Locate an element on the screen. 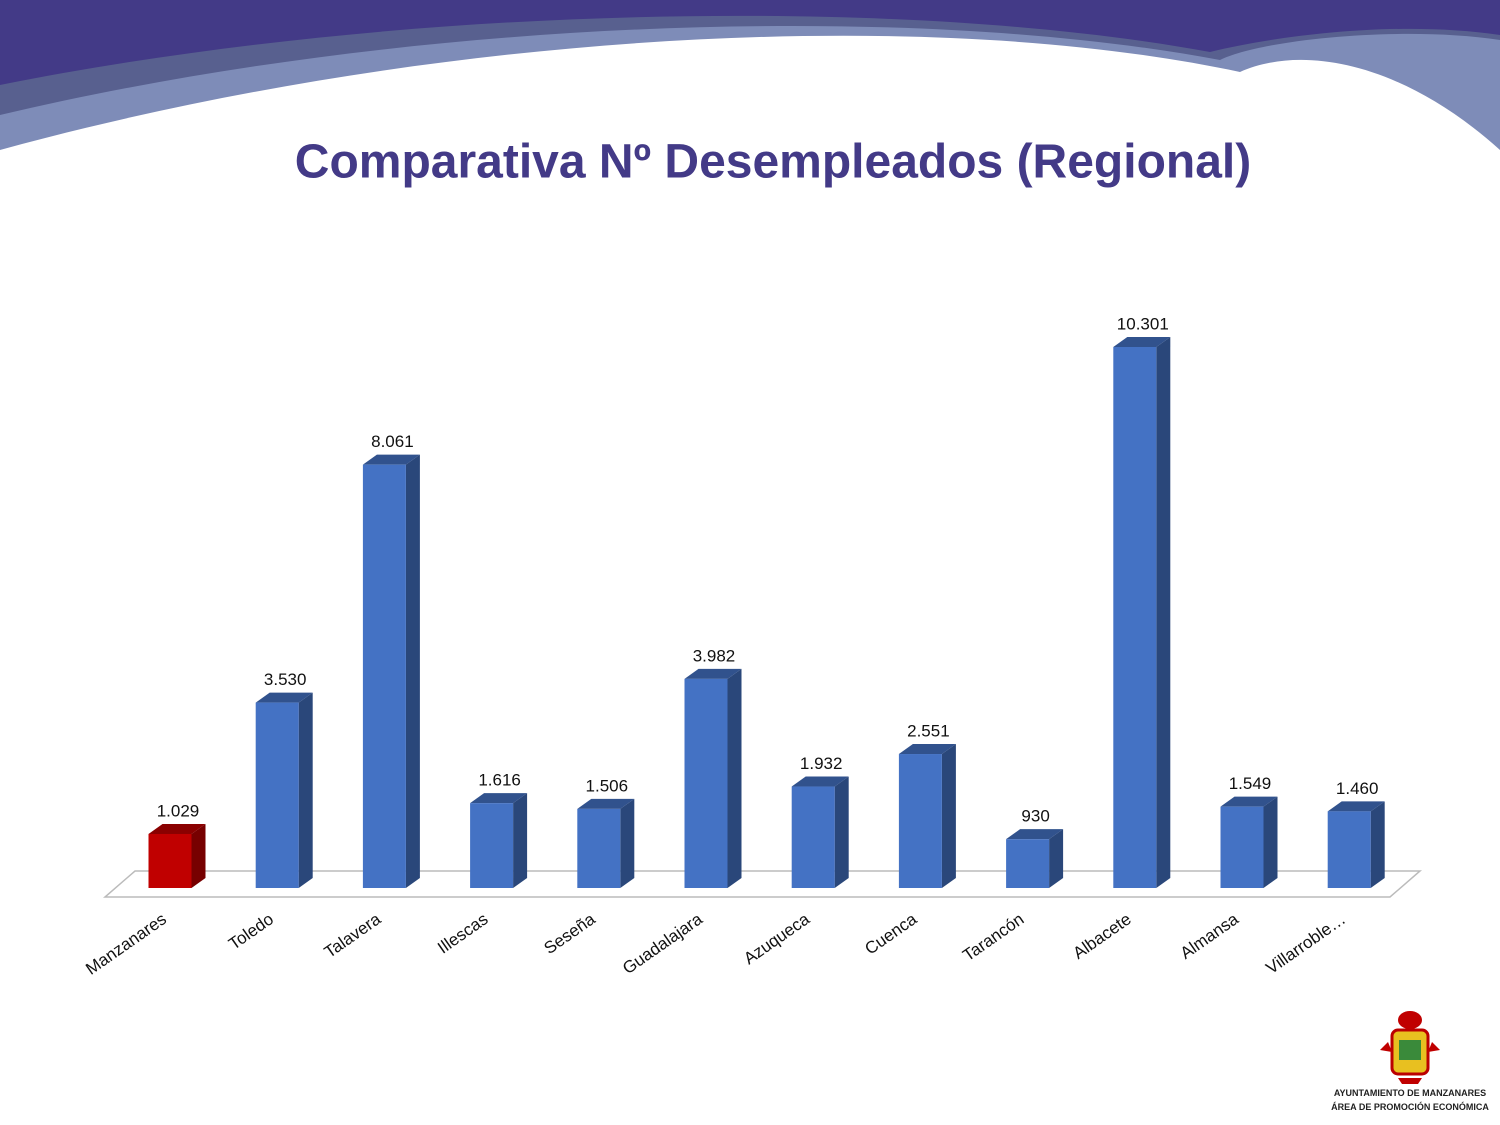 The height and width of the screenshot is (1125, 1500). value-label: 1.549 is located at coordinates (1250, 783).